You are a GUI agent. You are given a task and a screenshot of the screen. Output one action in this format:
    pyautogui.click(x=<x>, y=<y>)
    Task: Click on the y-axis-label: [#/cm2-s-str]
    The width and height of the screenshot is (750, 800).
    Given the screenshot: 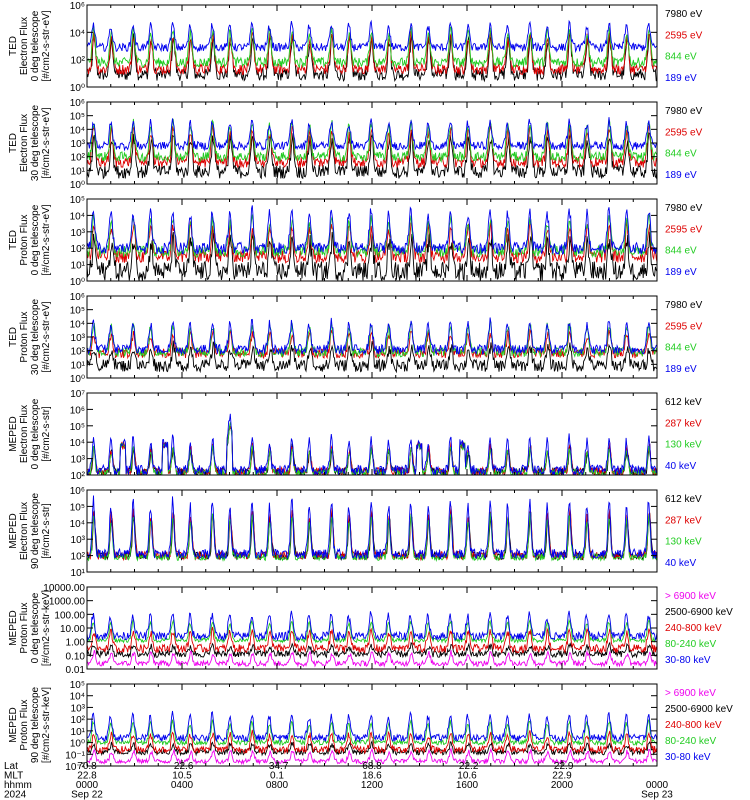 What is the action you would take?
    pyautogui.click(x=46, y=434)
    